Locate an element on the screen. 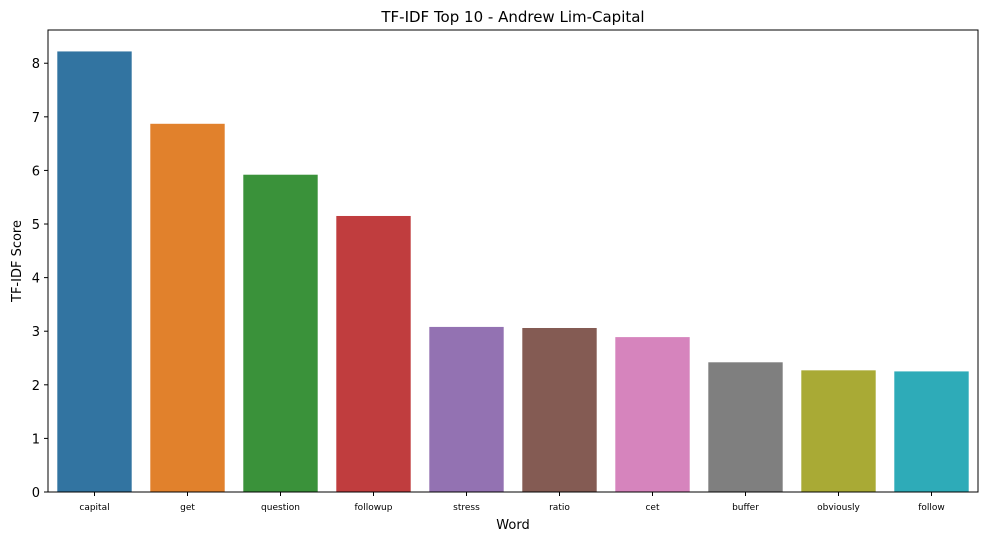 The image size is (991, 541). bar-buffer is located at coordinates (745, 427).